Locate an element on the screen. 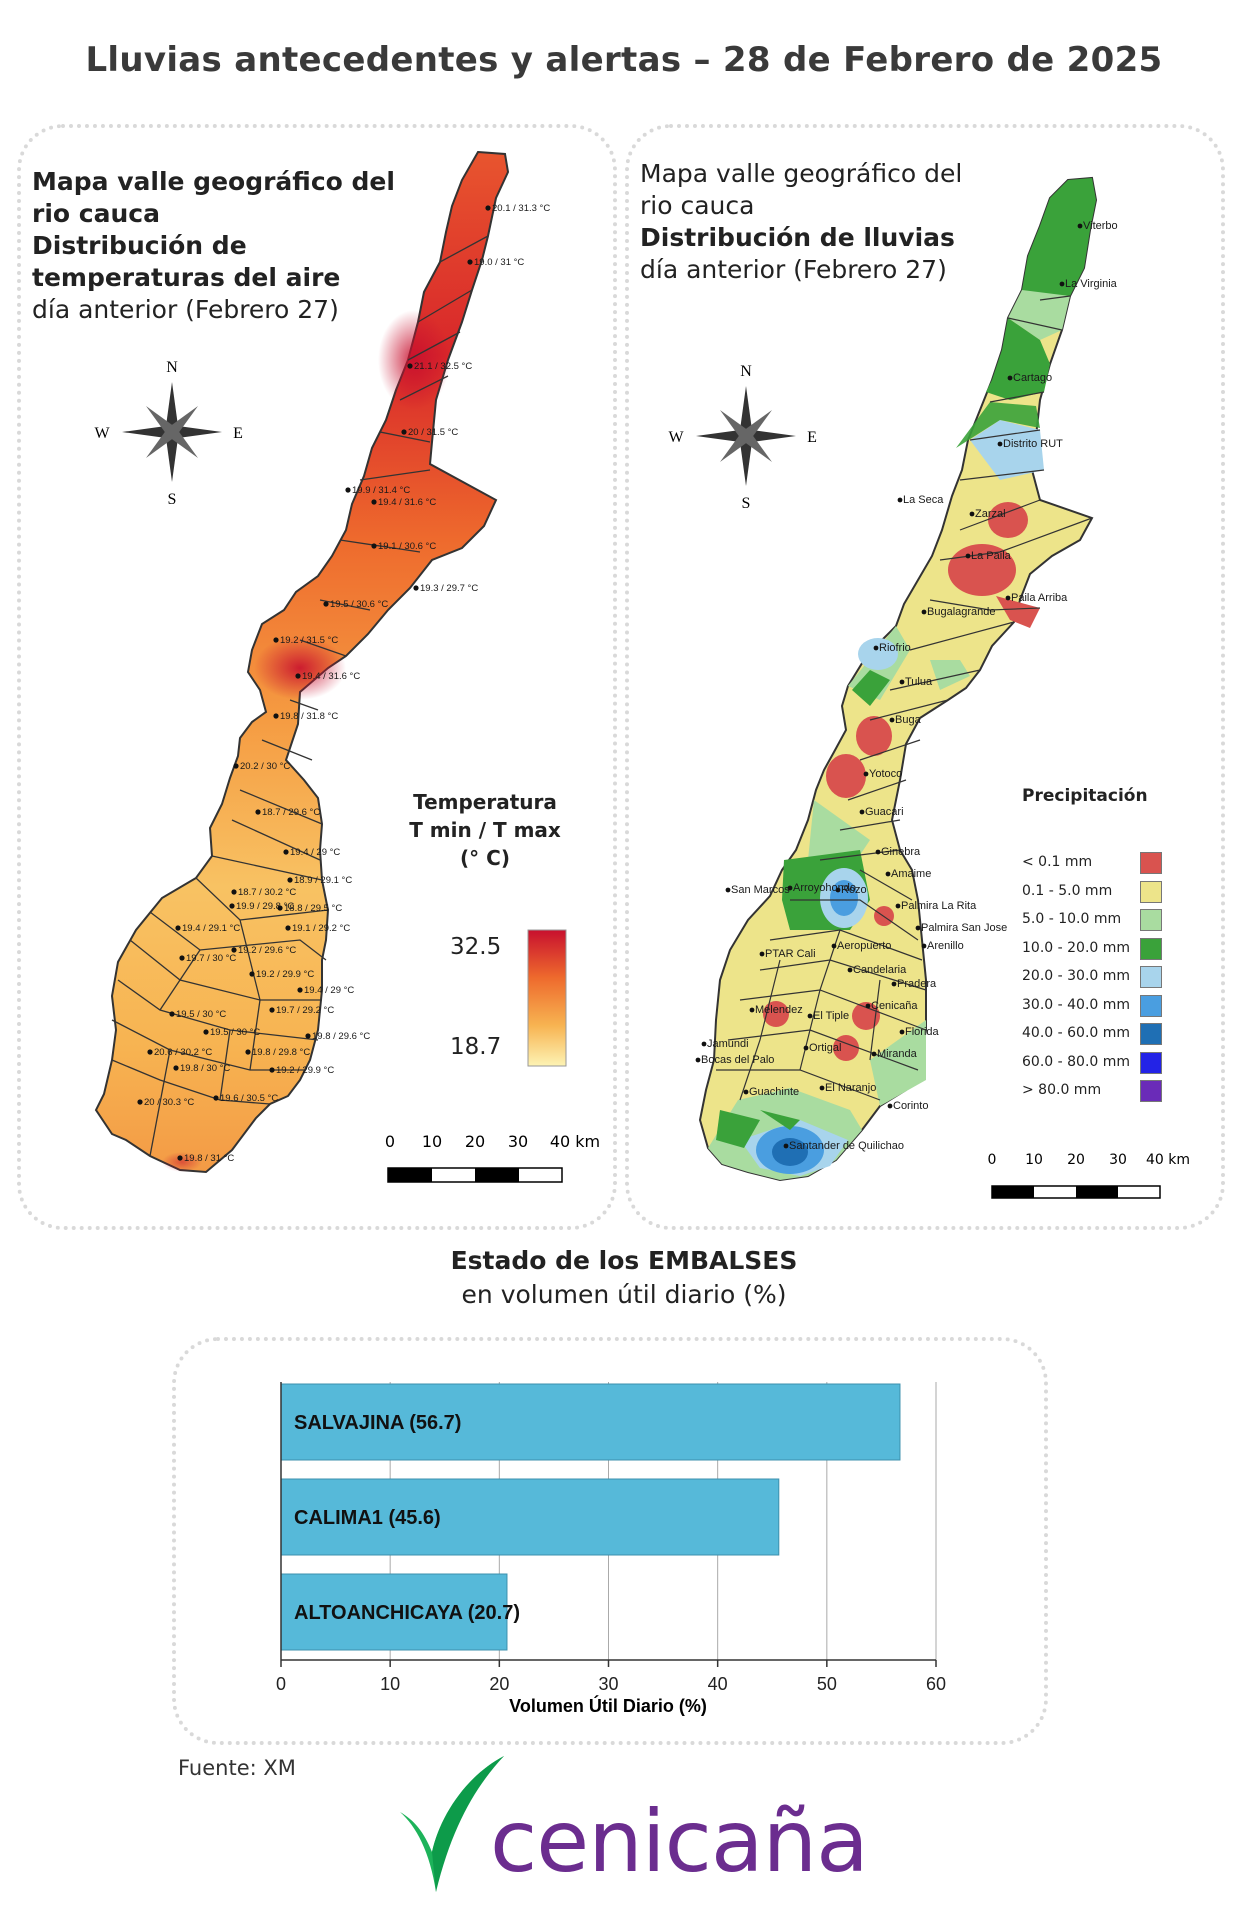 The width and height of the screenshot is (1248, 1920). temperature-station-label: 19.2 / 29.6 °C is located at coordinates (267, 950).